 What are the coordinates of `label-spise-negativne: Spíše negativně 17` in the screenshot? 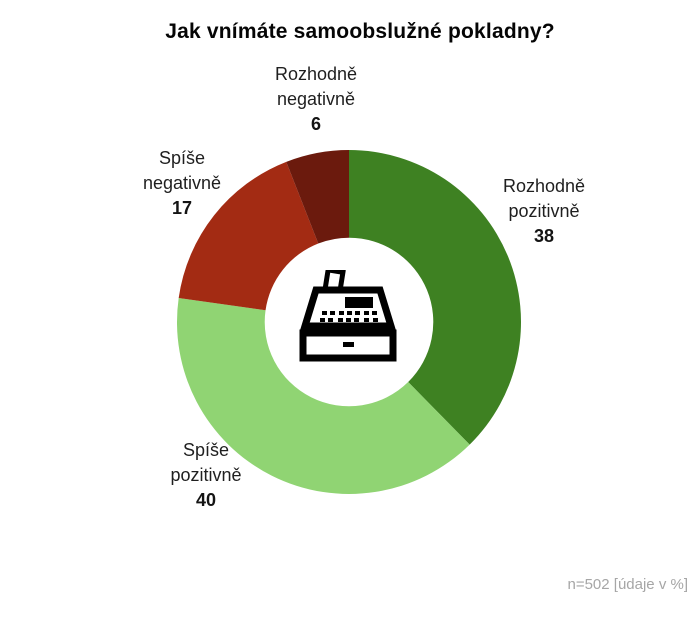 It's located at (182, 183).